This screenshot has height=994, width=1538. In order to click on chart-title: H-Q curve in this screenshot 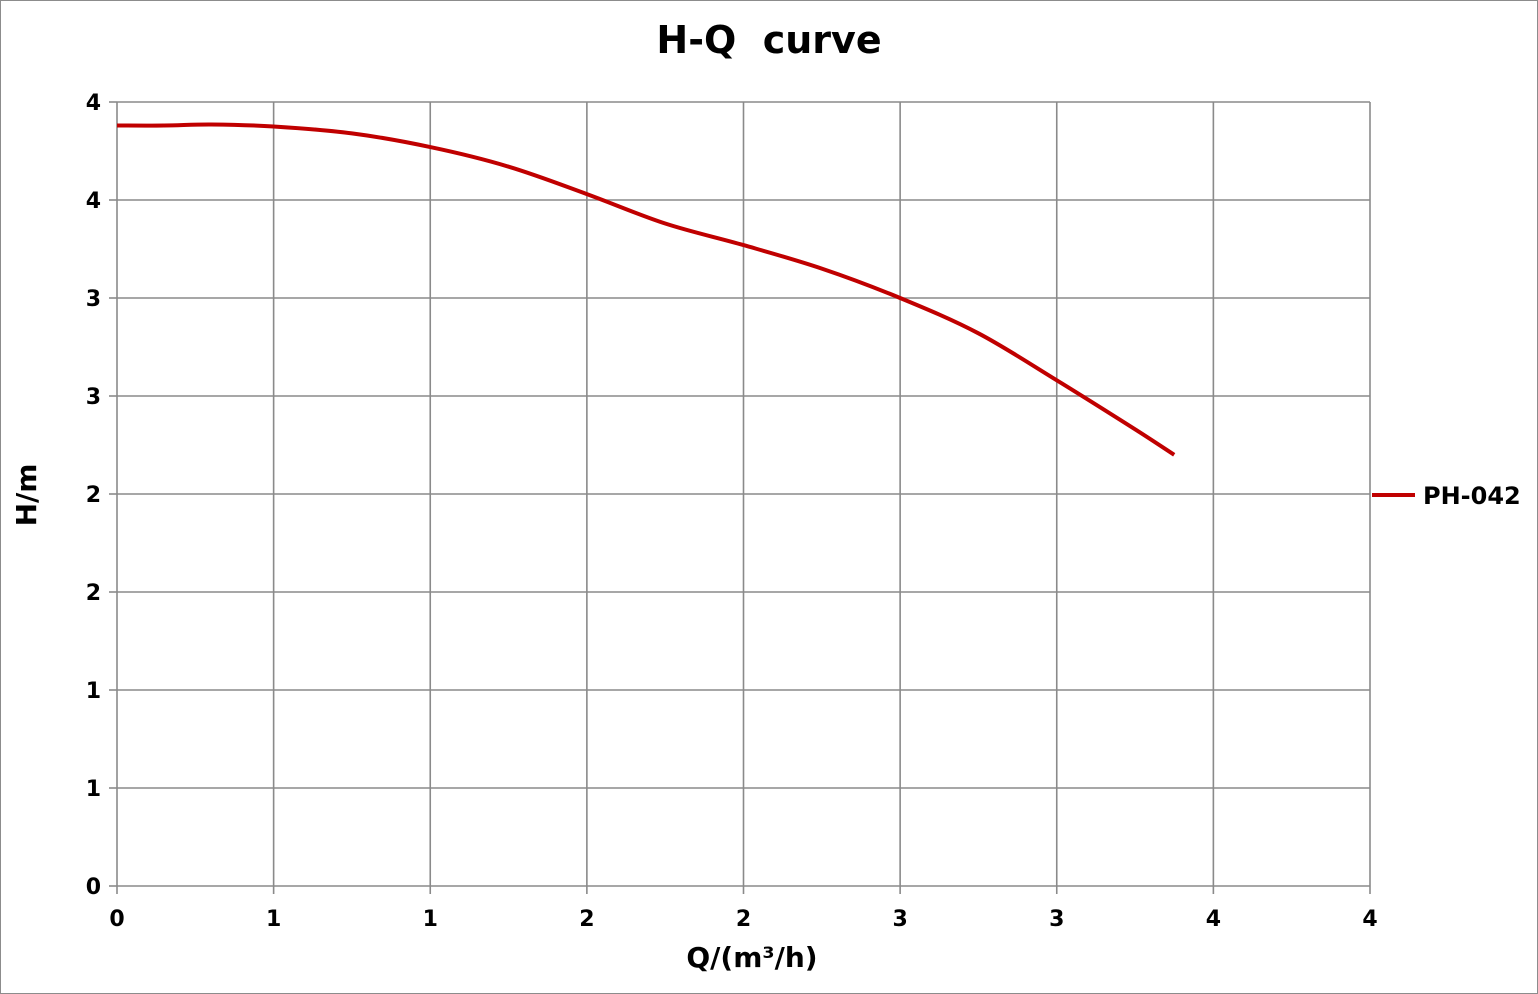, I will do `click(768, 40)`.